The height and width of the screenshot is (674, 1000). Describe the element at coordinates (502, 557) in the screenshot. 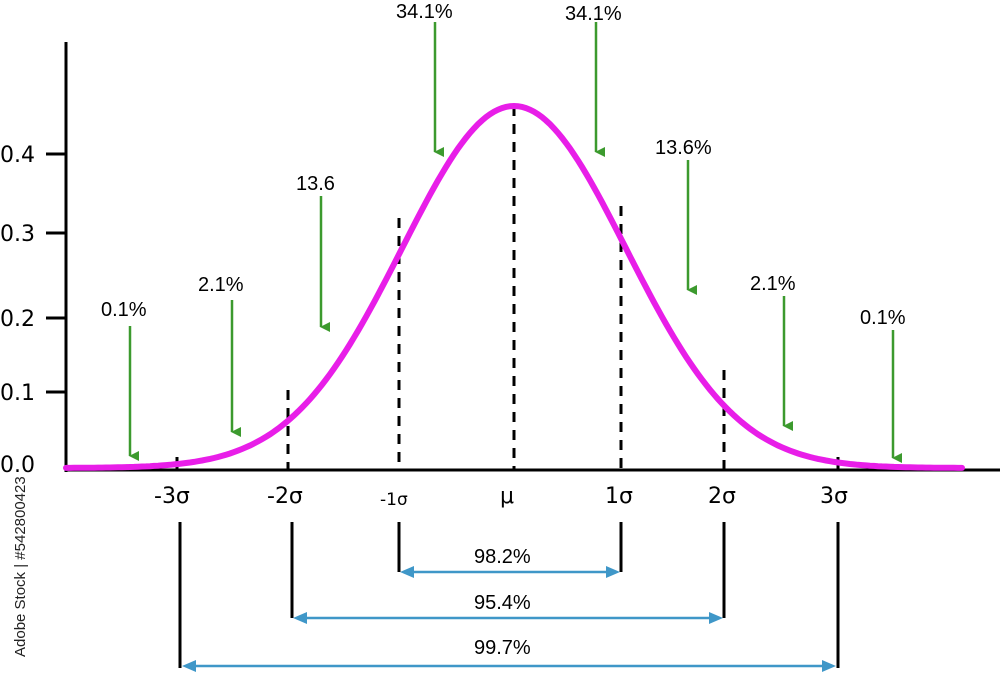

I see `range-label-1: 98.2%` at that location.